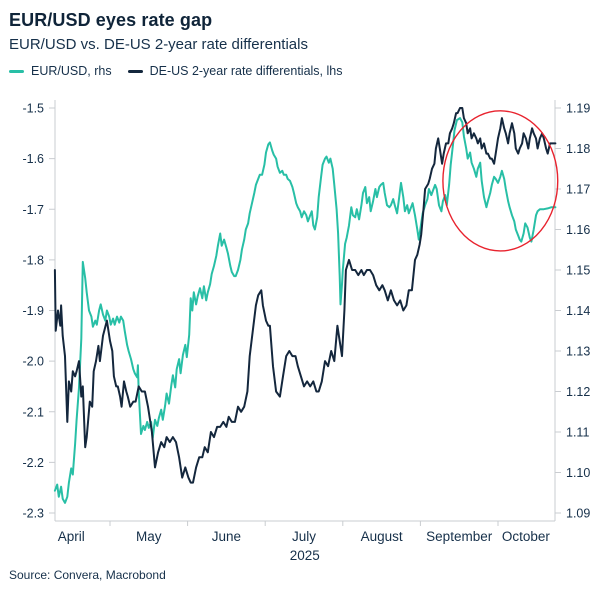  I want to click on y-axis-right-tick-label: 1.19, so click(578, 109).